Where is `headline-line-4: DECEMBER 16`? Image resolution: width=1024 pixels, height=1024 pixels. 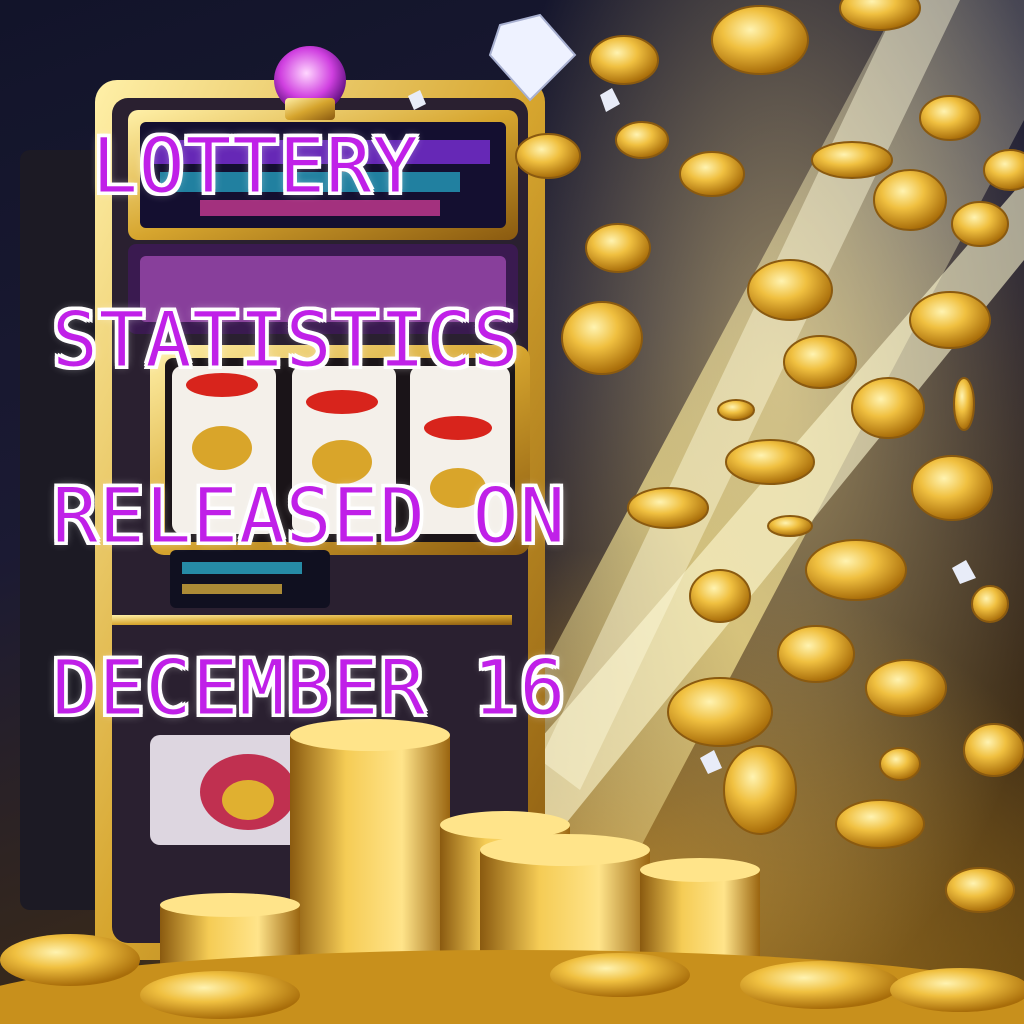 headline-line-4: DECEMBER 16 is located at coordinates (309, 687).